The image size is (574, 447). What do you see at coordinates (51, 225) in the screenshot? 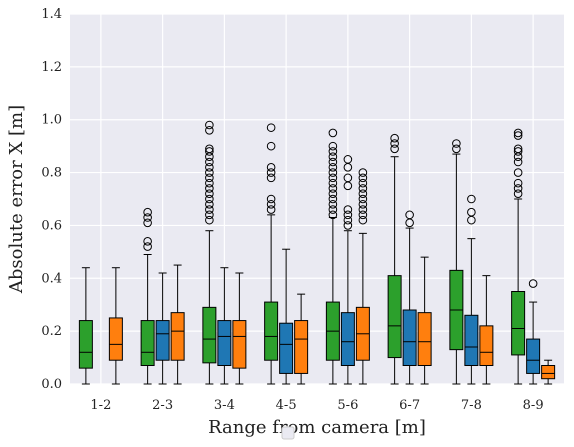
I see `y-tick-label: 0.6` at bounding box center [51, 225].